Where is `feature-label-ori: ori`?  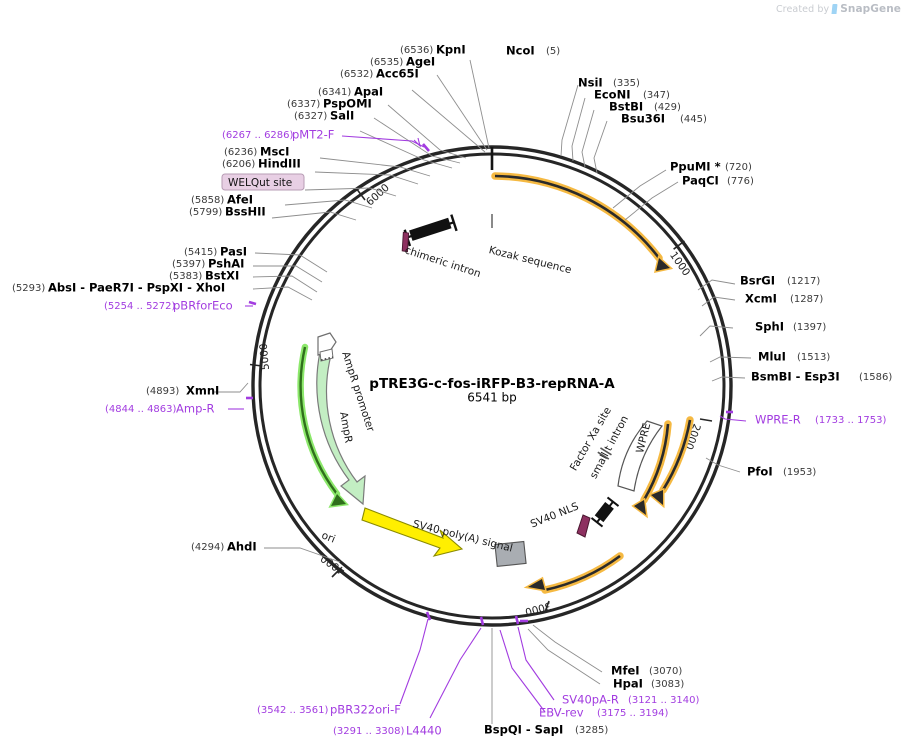
feature-label-ori: ori is located at coordinates (328, 537).